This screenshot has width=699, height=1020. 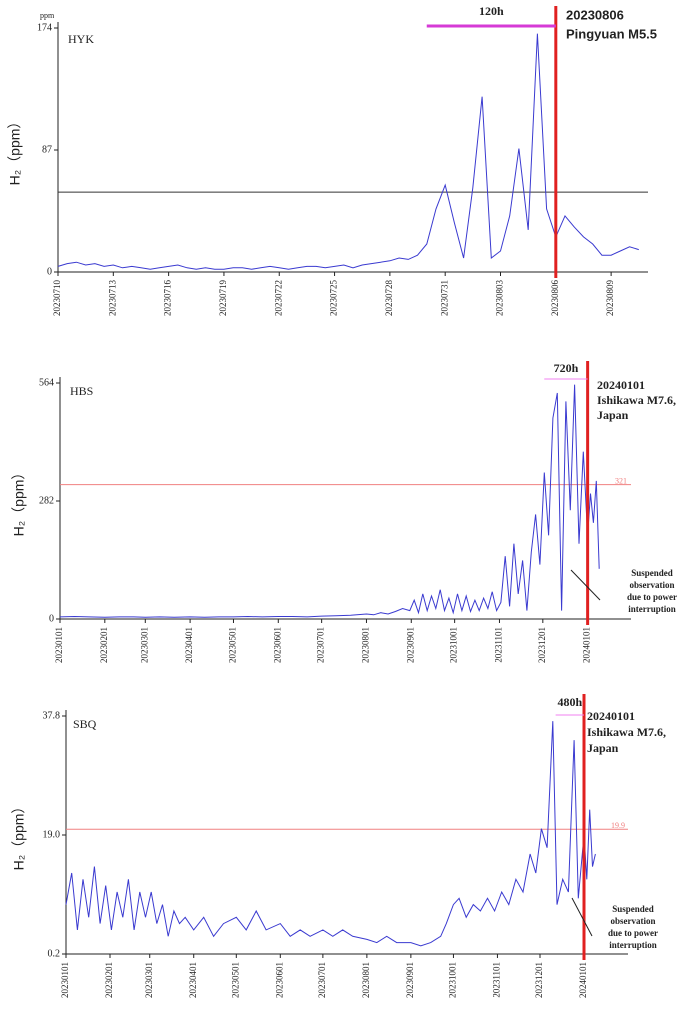 I want to click on x-tick-label: 20230728, so click(x=389, y=298).